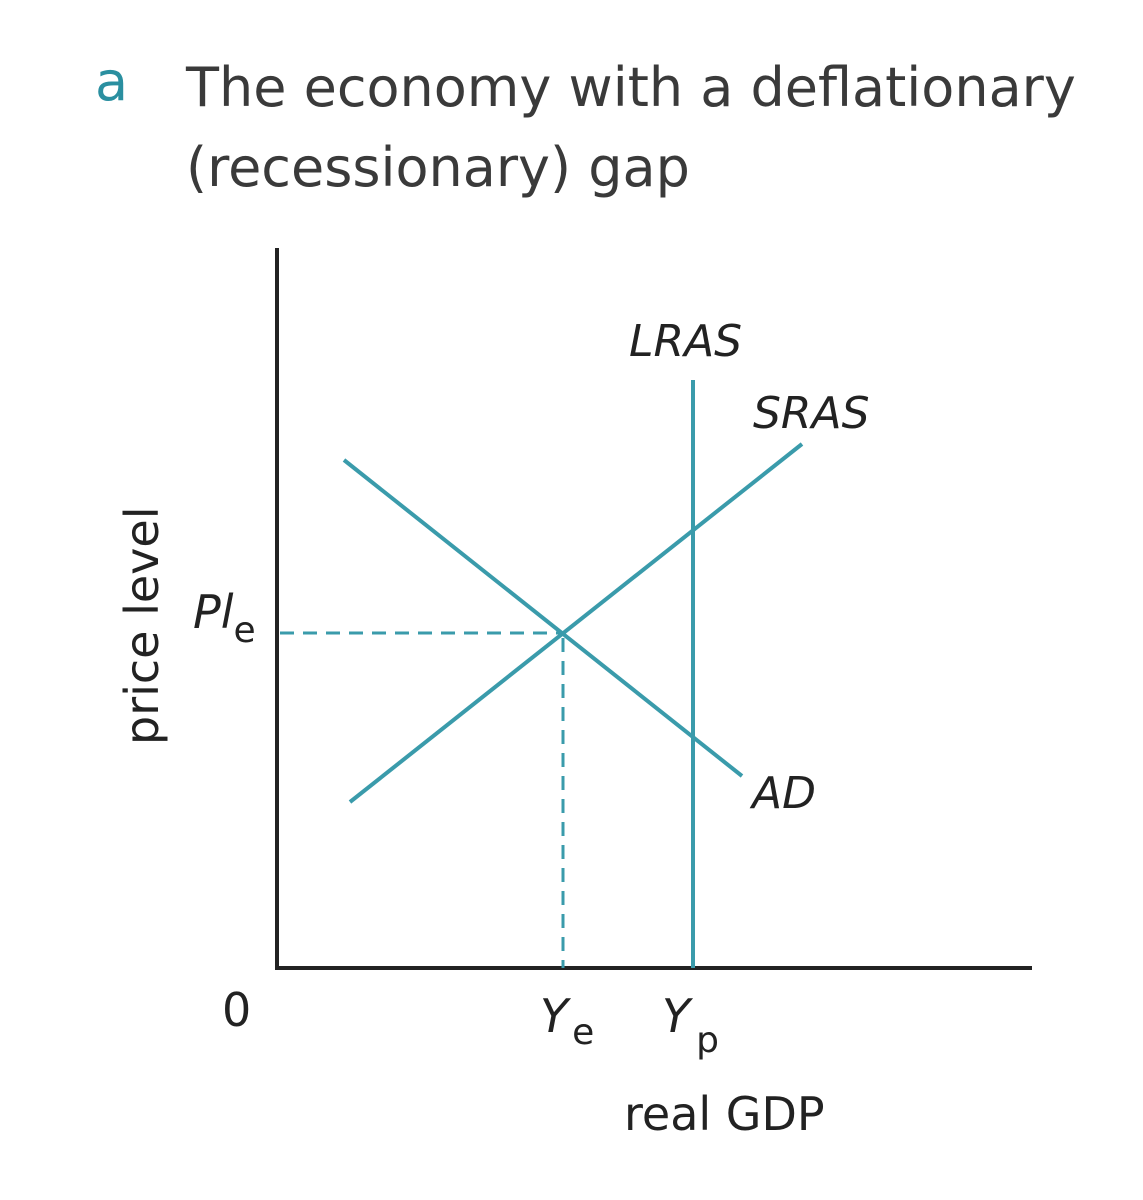  I want to click on y-e-subscript: e, so click(583, 1032).